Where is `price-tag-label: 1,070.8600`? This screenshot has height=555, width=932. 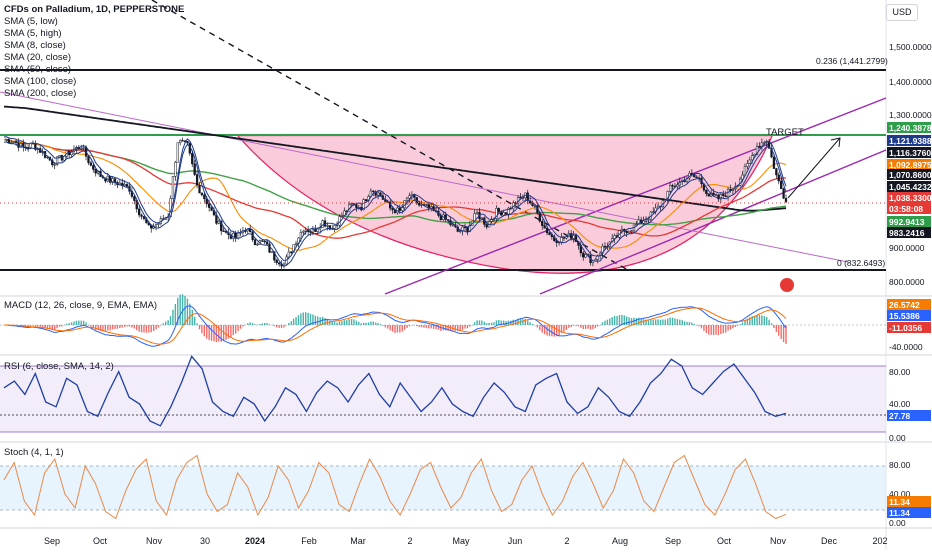 price-tag-label: 1,070.8600 is located at coordinates (910, 175).